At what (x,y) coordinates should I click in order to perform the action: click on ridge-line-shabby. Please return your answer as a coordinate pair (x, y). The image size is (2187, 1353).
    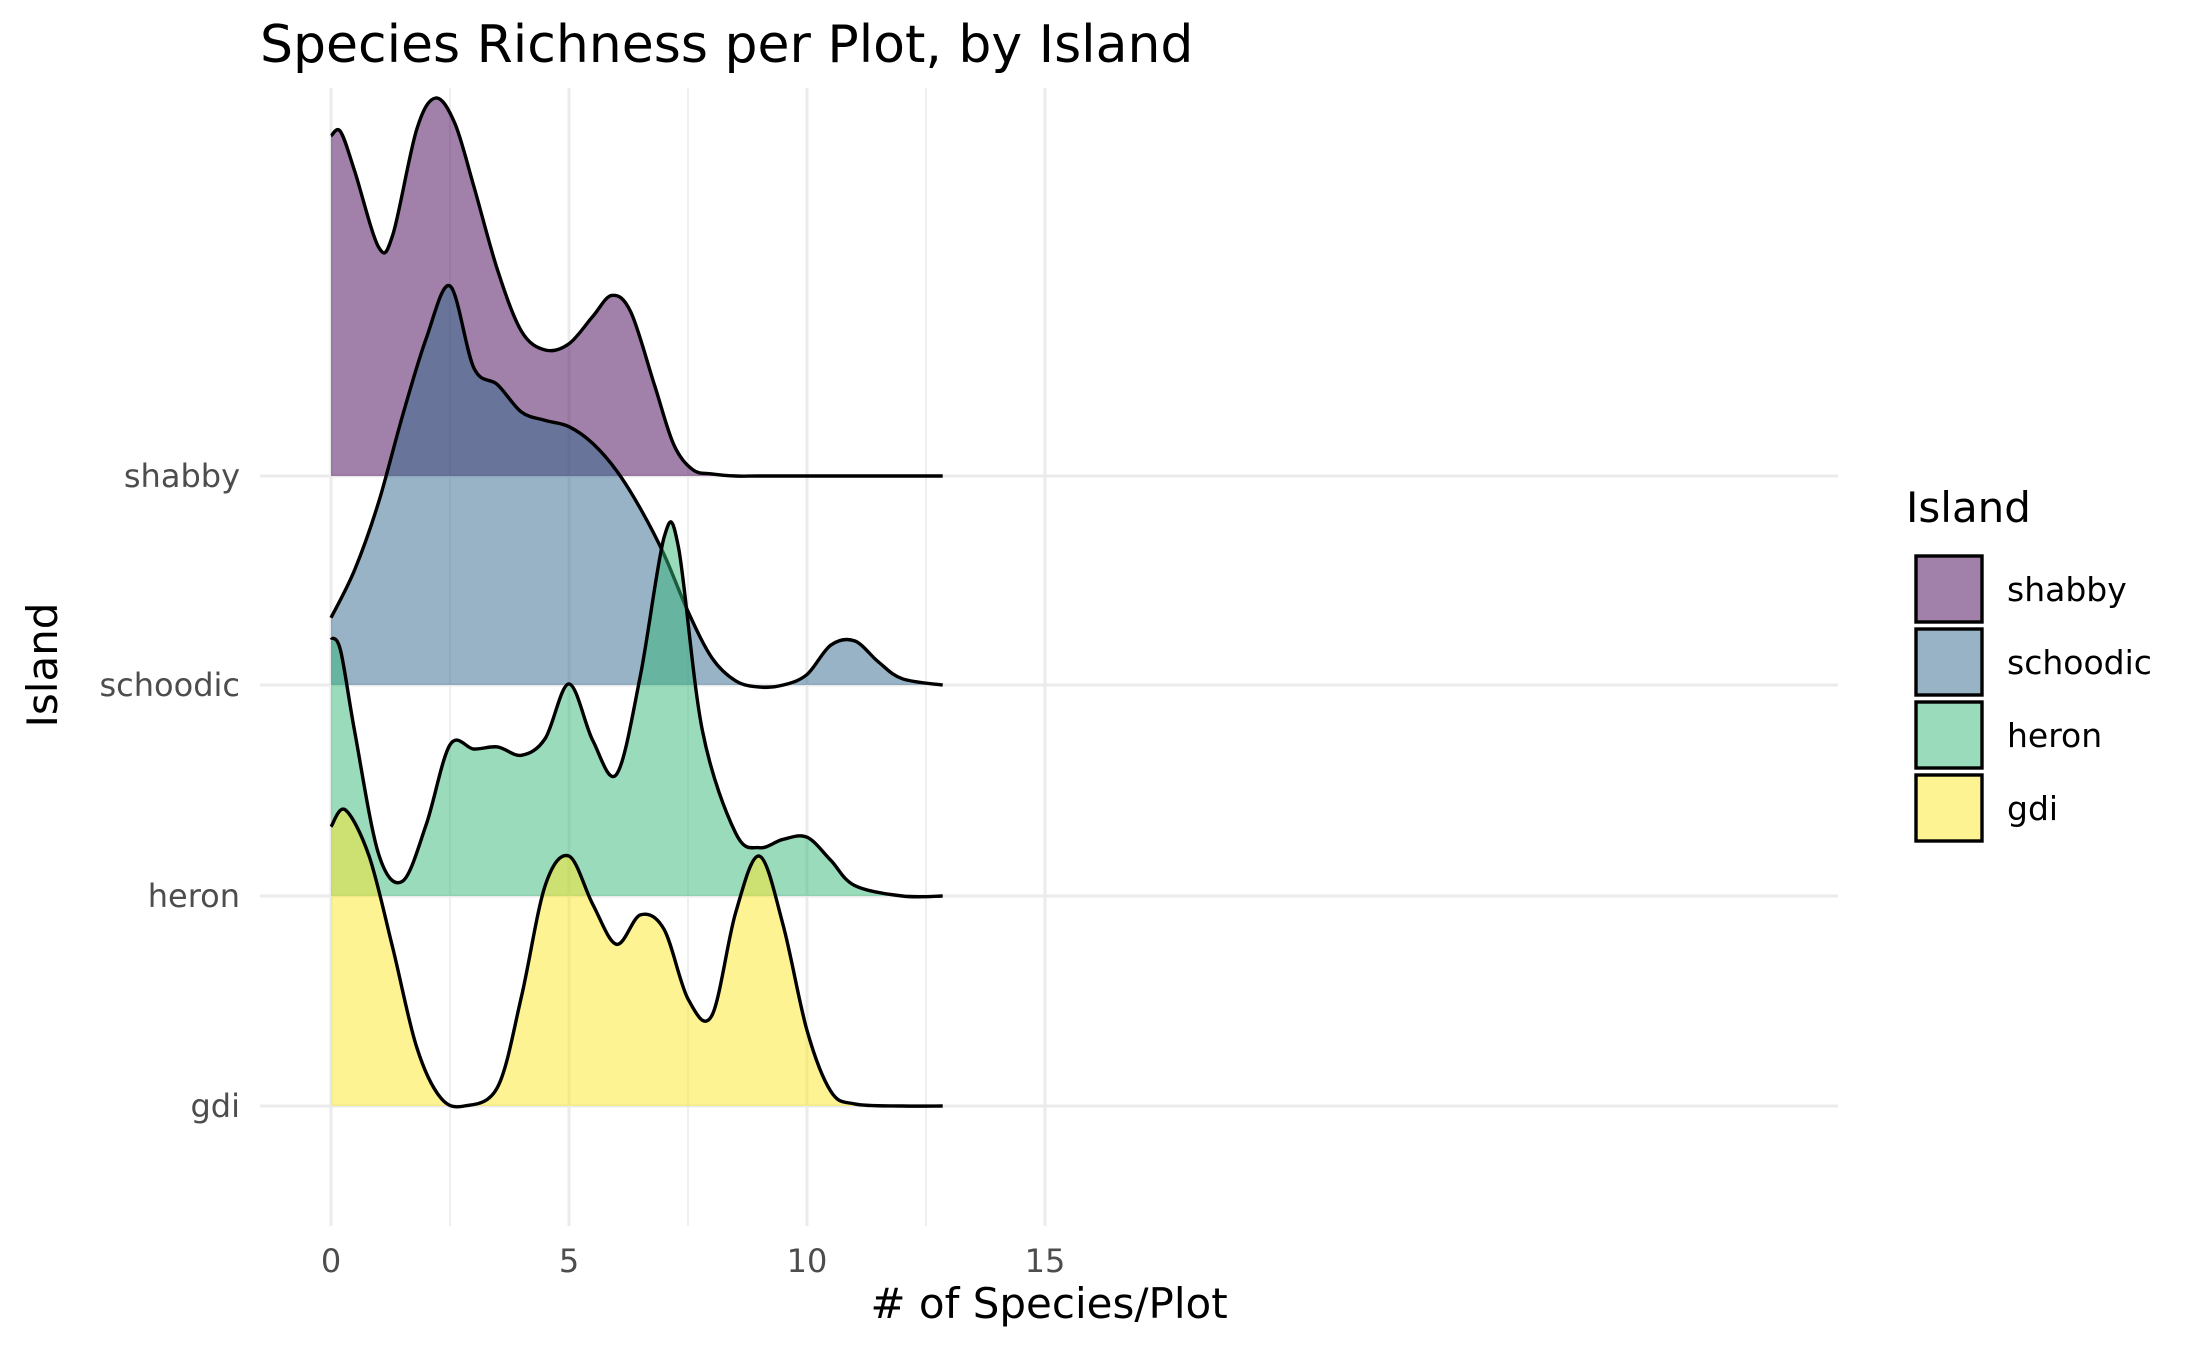
    Looking at the image, I should click on (636, 287).